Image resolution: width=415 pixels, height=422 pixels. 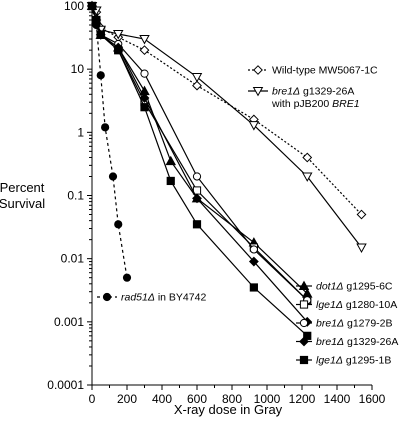 What do you see at coordinates (267, 399) in the screenshot?
I see `x-tick-label: 1000` at bounding box center [267, 399].